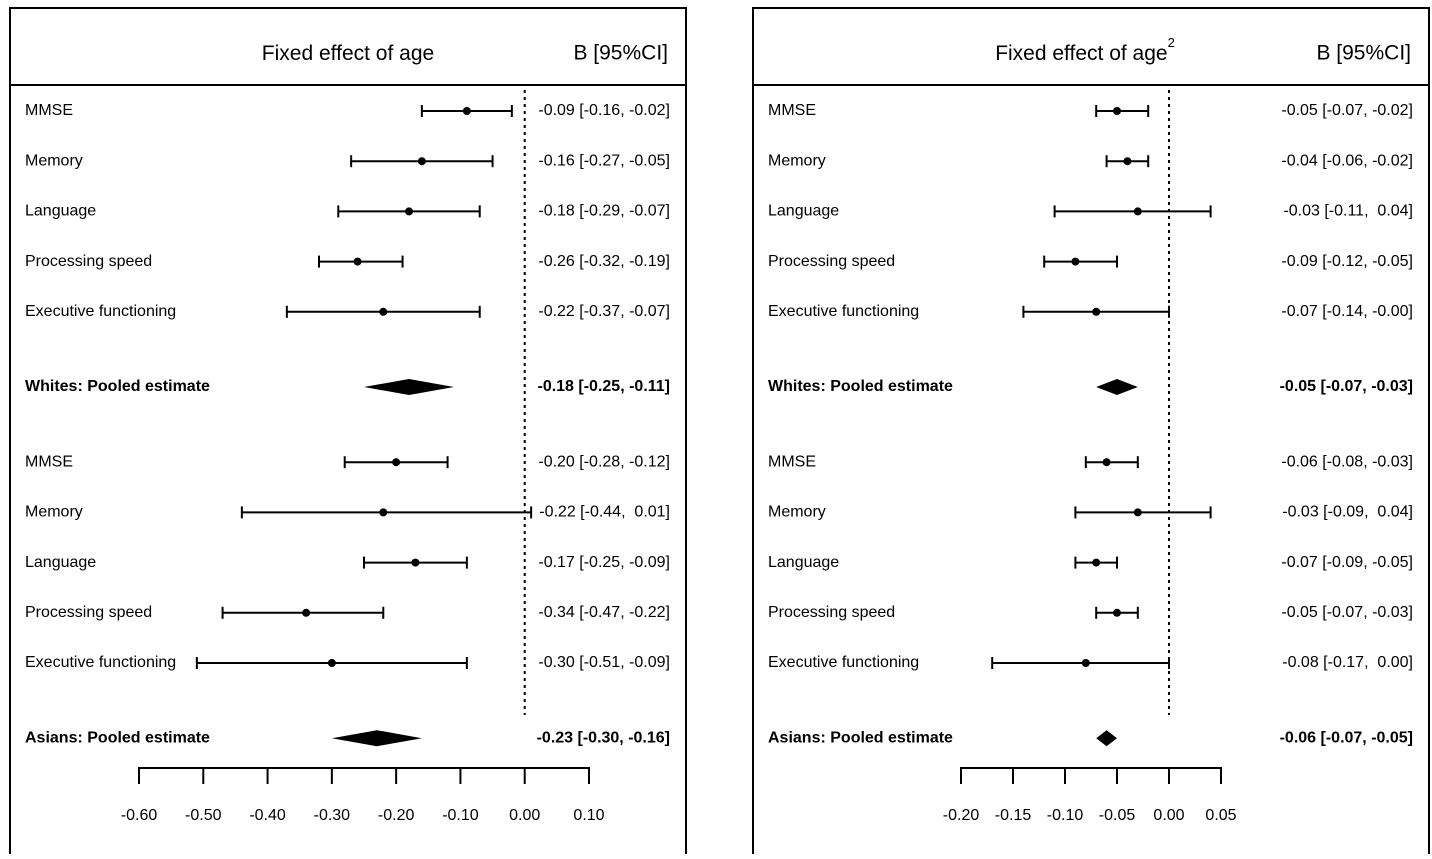 This screenshot has height=859, width=1432. I want to click on x-tick-label: 0.05, so click(1220, 815).